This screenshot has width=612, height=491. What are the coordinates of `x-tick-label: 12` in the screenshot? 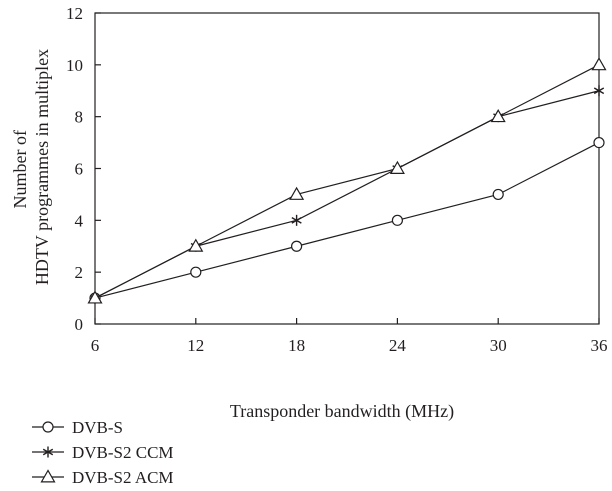 It's located at (195, 345).